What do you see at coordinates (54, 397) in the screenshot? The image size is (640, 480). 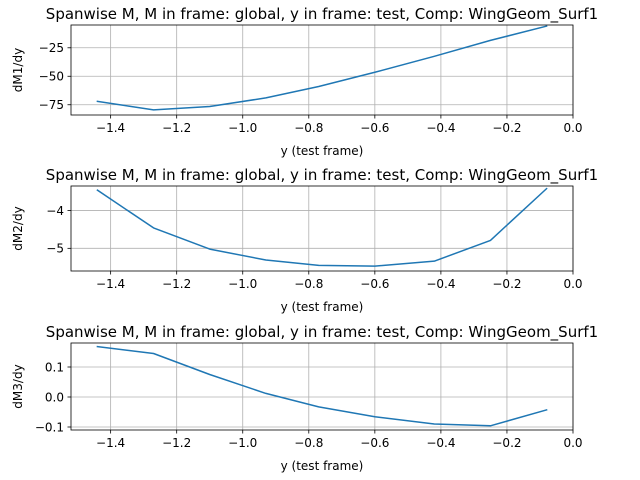 I see `y-tick-label: 0.0` at bounding box center [54, 397].